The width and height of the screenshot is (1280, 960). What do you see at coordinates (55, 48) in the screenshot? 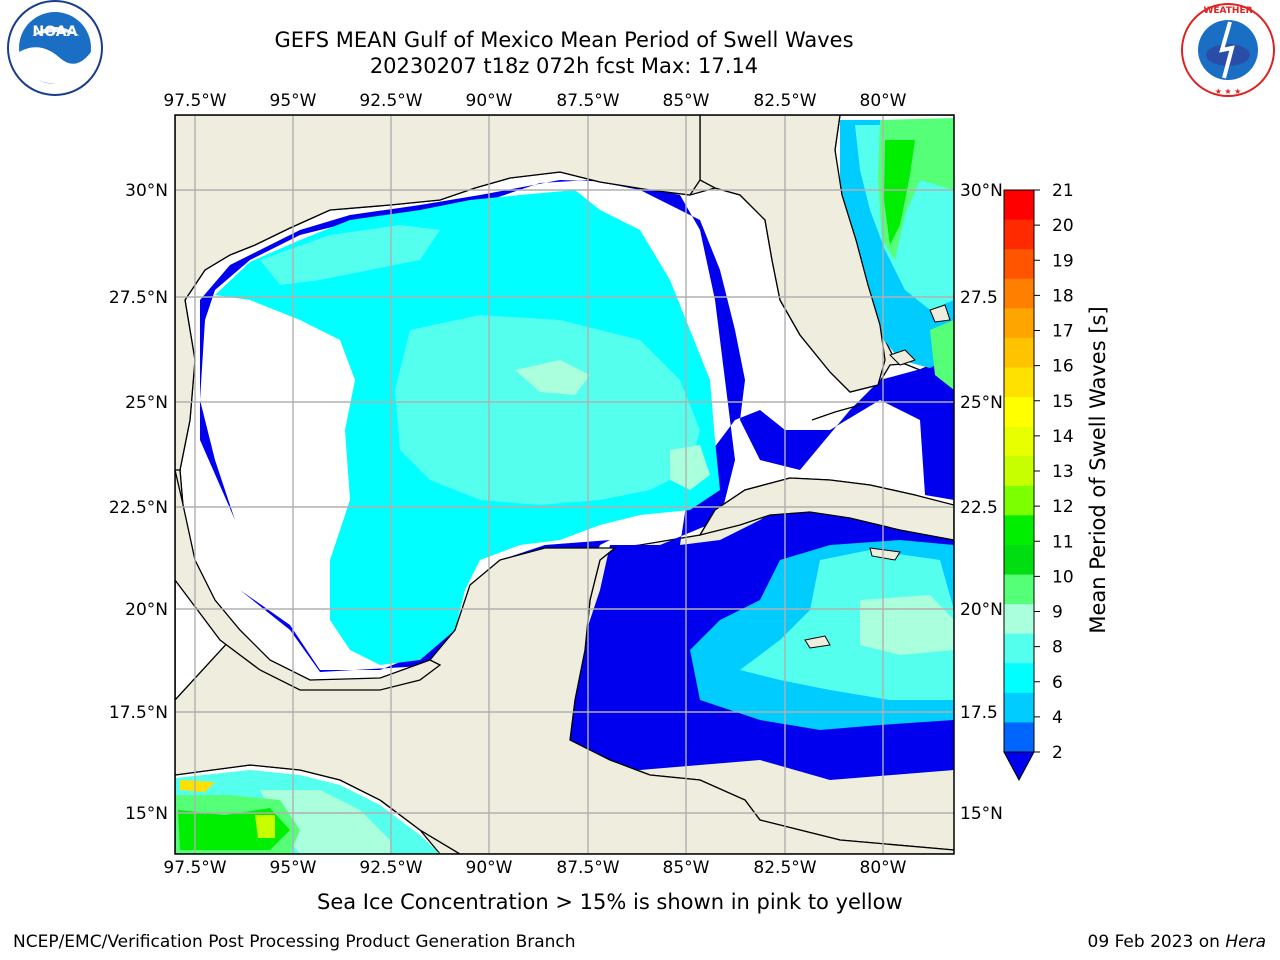
I see `noaa-logo: NOAA` at bounding box center [55, 48].